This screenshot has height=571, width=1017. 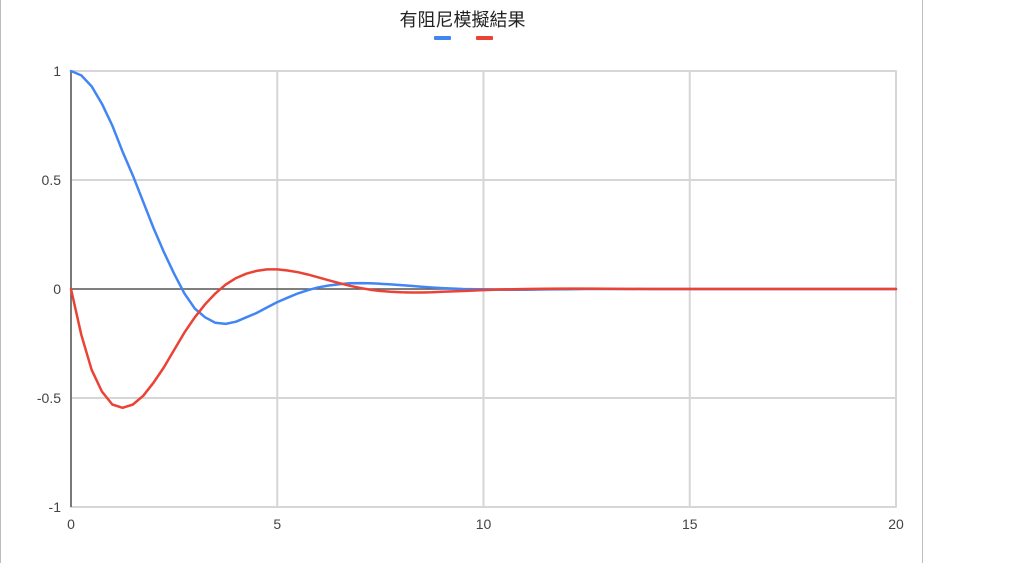 What do you see at coordinates (277, 524) in the screenshot?
I see `x-tick-label: 5` at bounding box center [277, 524].